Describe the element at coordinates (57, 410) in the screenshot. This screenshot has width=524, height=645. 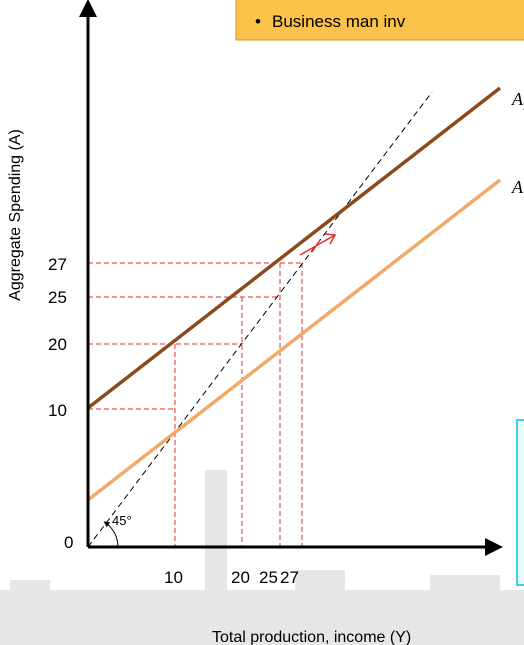
I see `y-tick-label: 10` at that location.